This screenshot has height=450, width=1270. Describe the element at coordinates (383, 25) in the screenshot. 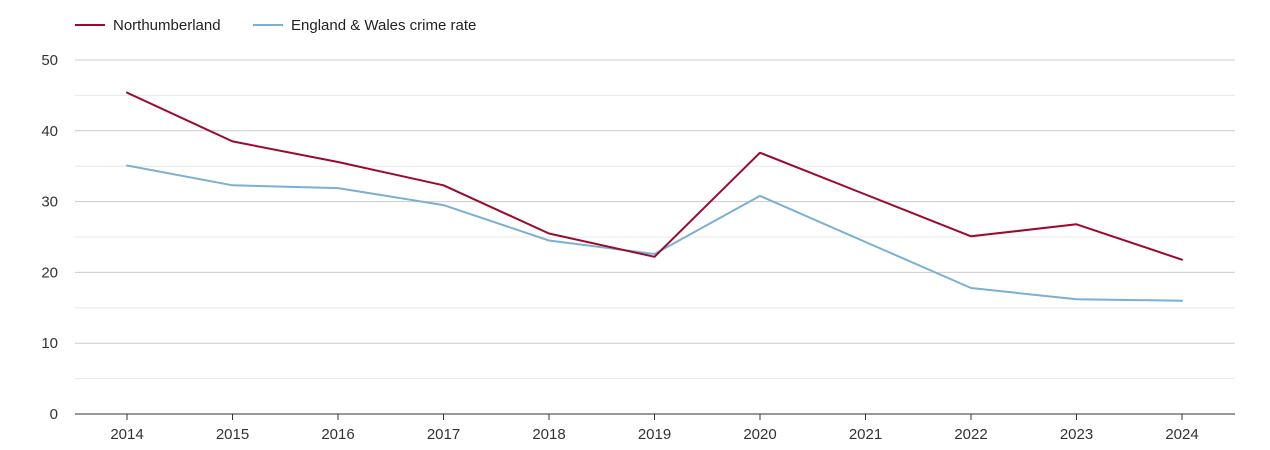

I see `legend-label-england-wales: England & Wales crime rate` at that location.